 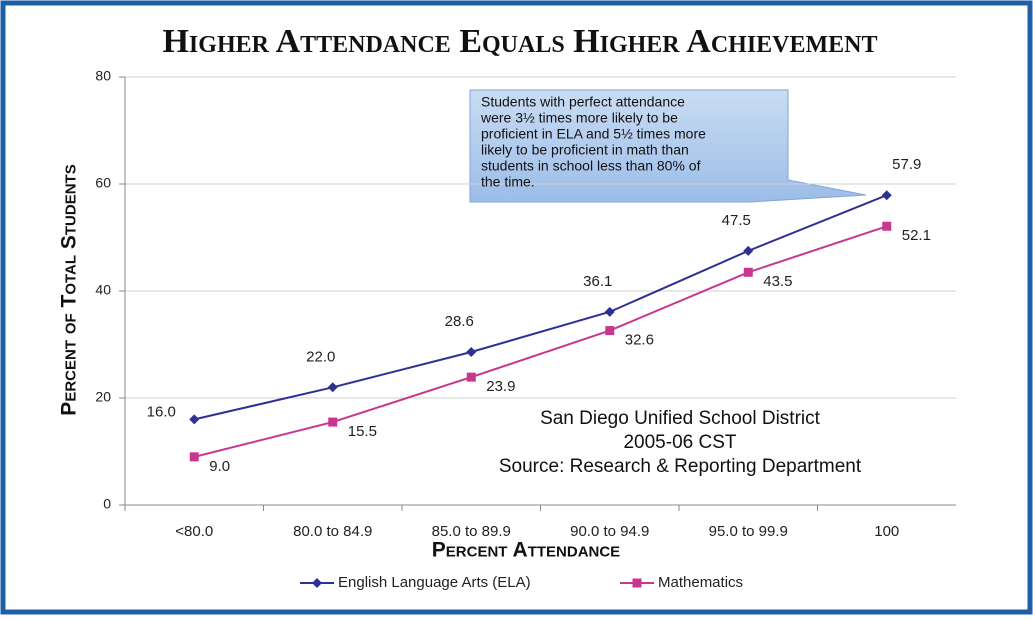 What do you see at coordinates (591, 166) in the screenshot?
I see `annotation-text: students in school less than 80% of` at bounding box center [591, 166].